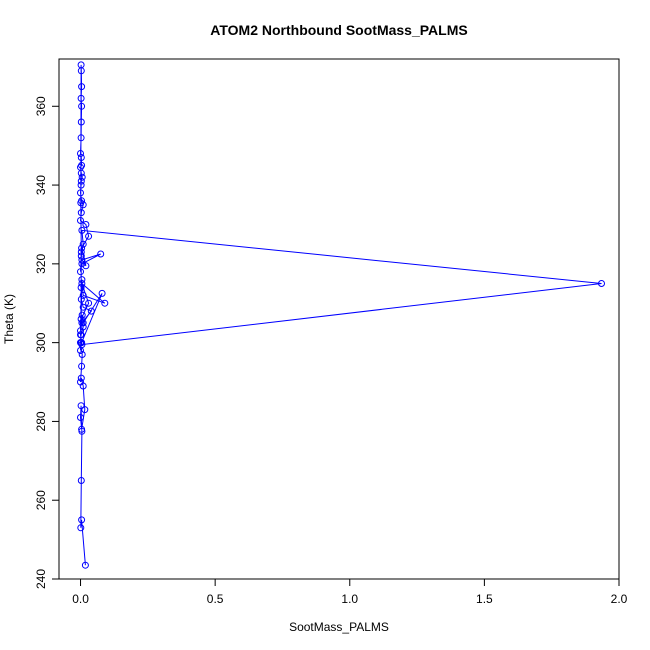  I want to click on y-tick-label: 360, so click(41, 106).